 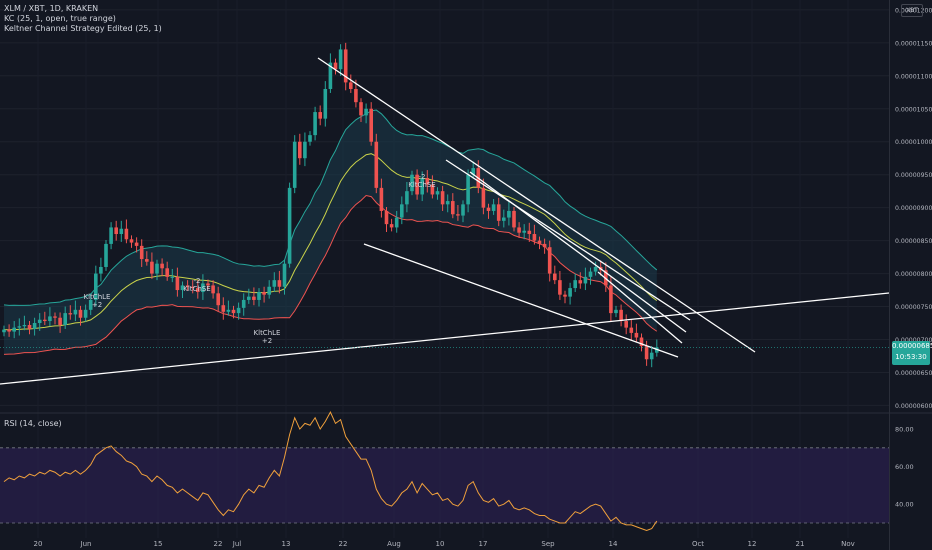 I want to click on time-tick-label: Nov, so click(x=848, y=544).